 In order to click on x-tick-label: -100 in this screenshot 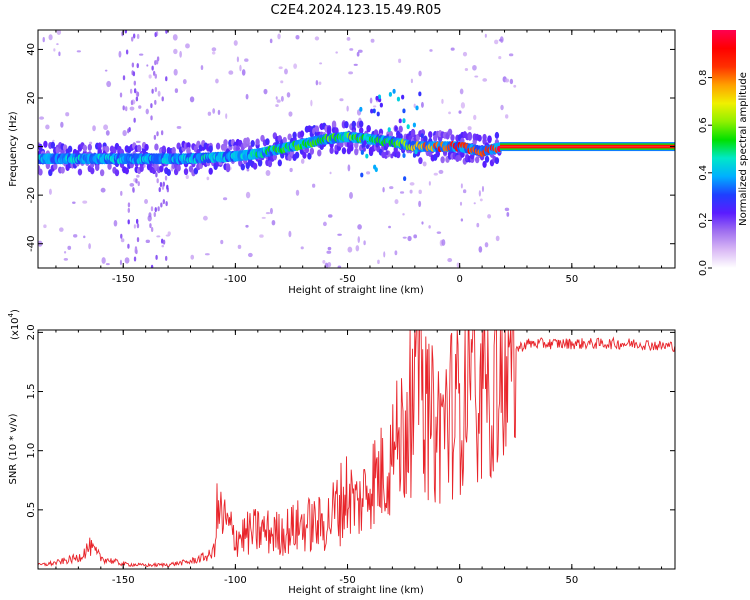, I will do `click(235, 279)`.